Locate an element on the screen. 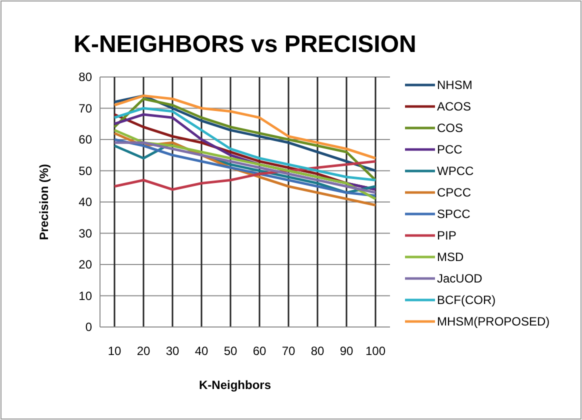  legend-label: MHSM(PROPOSED) is located at coordinates (493, 321).